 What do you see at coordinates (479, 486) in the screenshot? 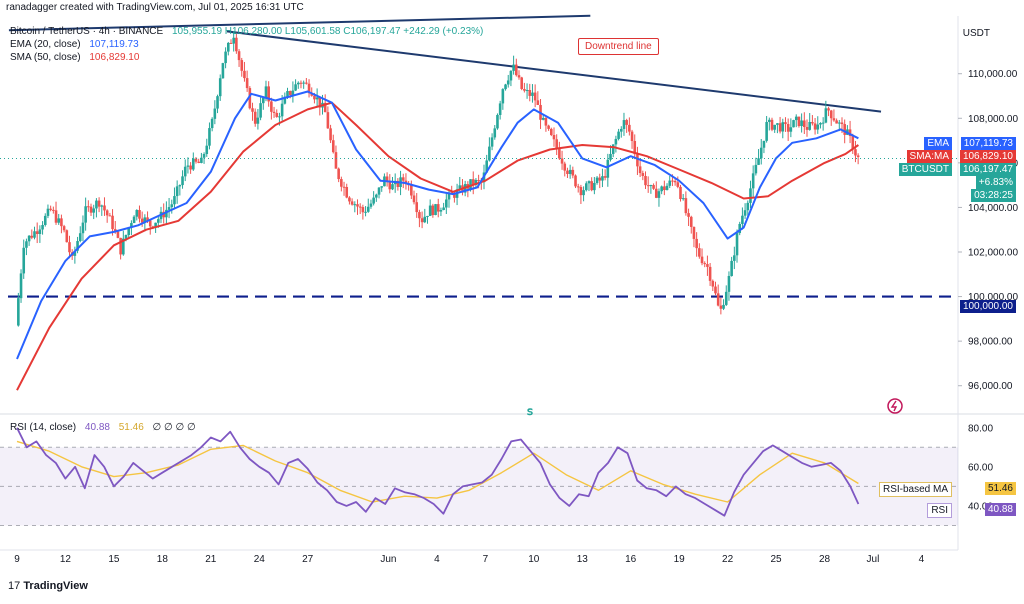
I see `rsi-band-fill` at bounding box center [479, 486].